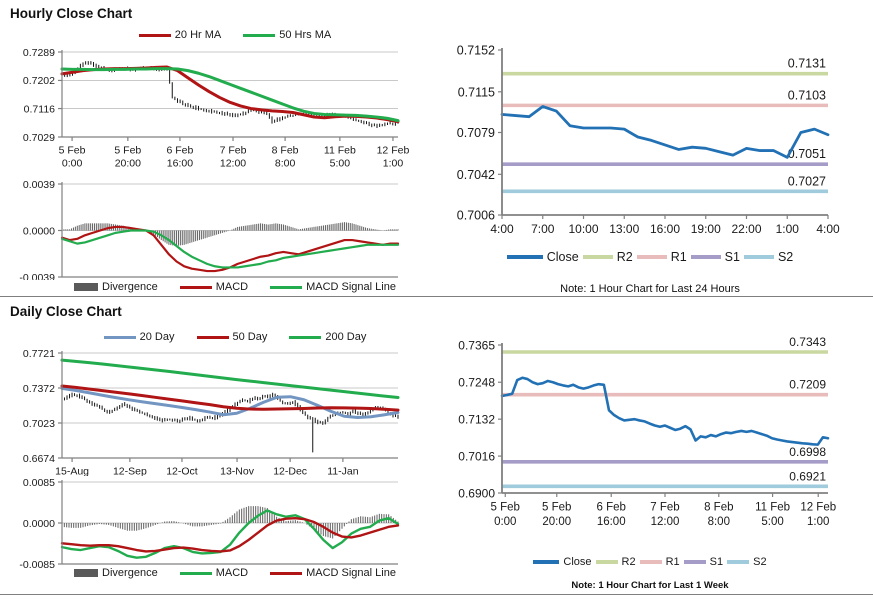 This screenshot has width=873, height=601. Describe the element at coordinates (39, 138) in the screenshot. I see `svg-text: 0.7029` at that location.